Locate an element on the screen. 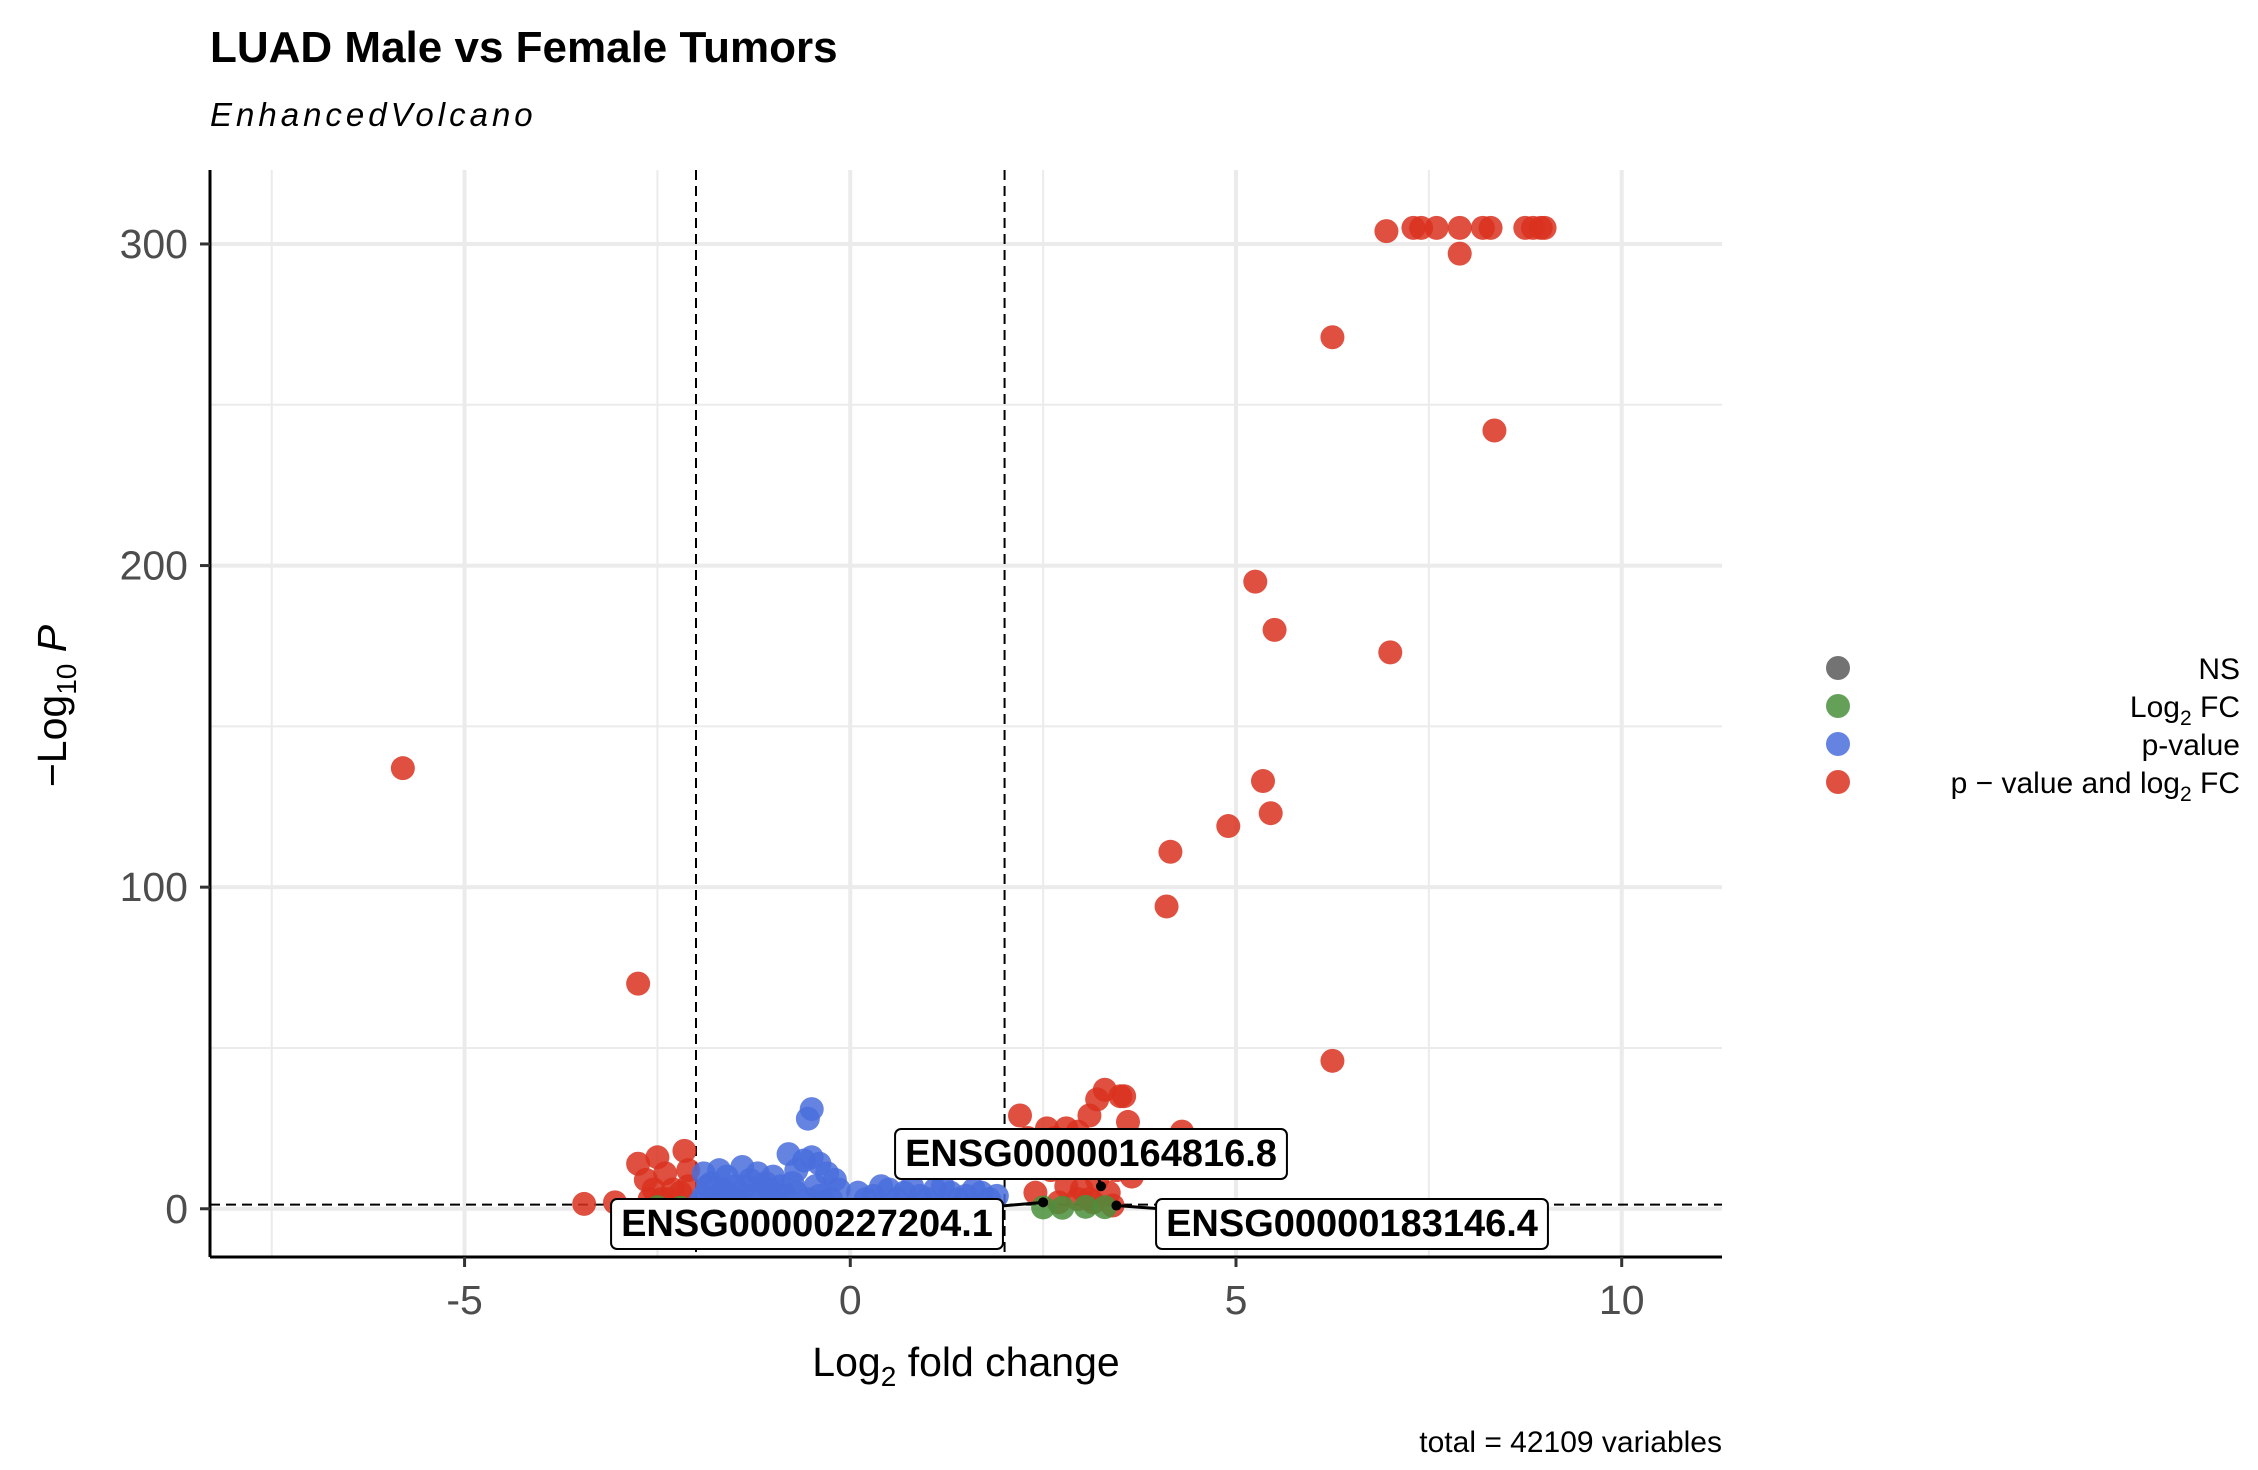 Image resolution: width=2258 pixels, height=1470 pixels. legend: NS Log2 FCp-value p − value and log2 FC is located at coordinates (2033, 729).